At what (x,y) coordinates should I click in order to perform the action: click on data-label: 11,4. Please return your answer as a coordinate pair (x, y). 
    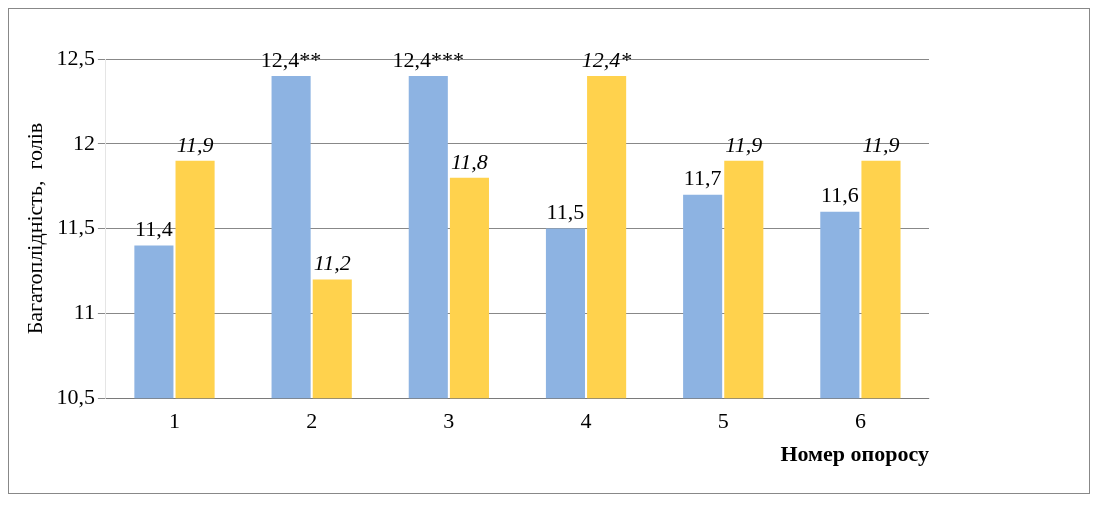
    Looking at the image, I should click on (154, 229).